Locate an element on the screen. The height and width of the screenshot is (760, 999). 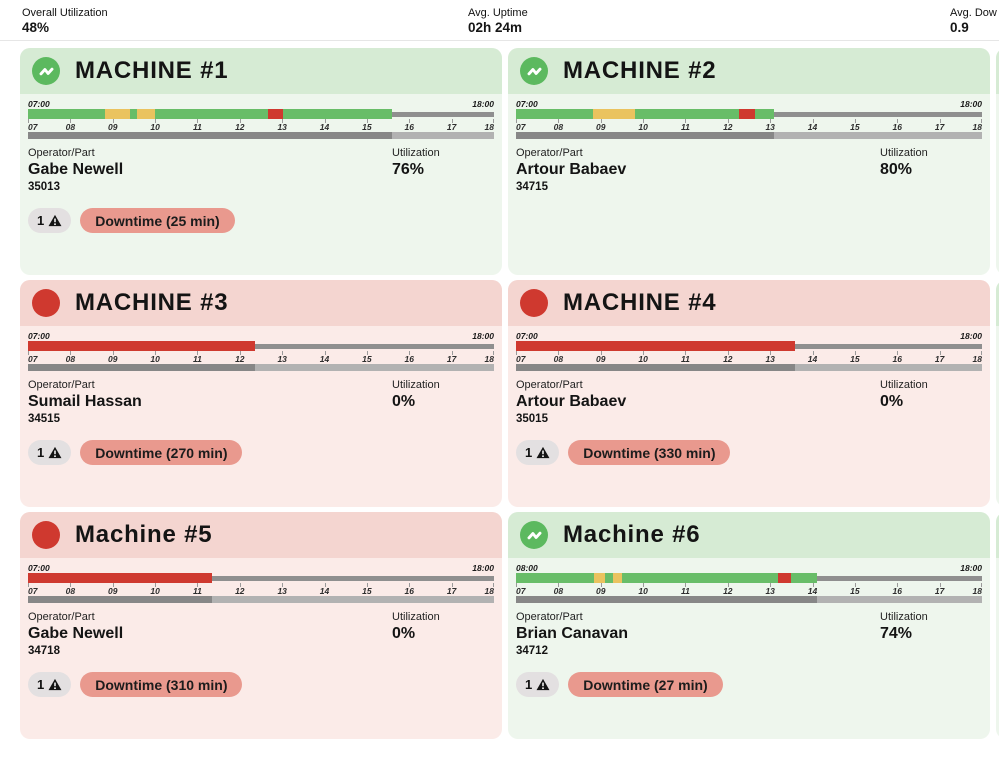
metric-label: Avg. Dow is located at coordinates (973, 13).